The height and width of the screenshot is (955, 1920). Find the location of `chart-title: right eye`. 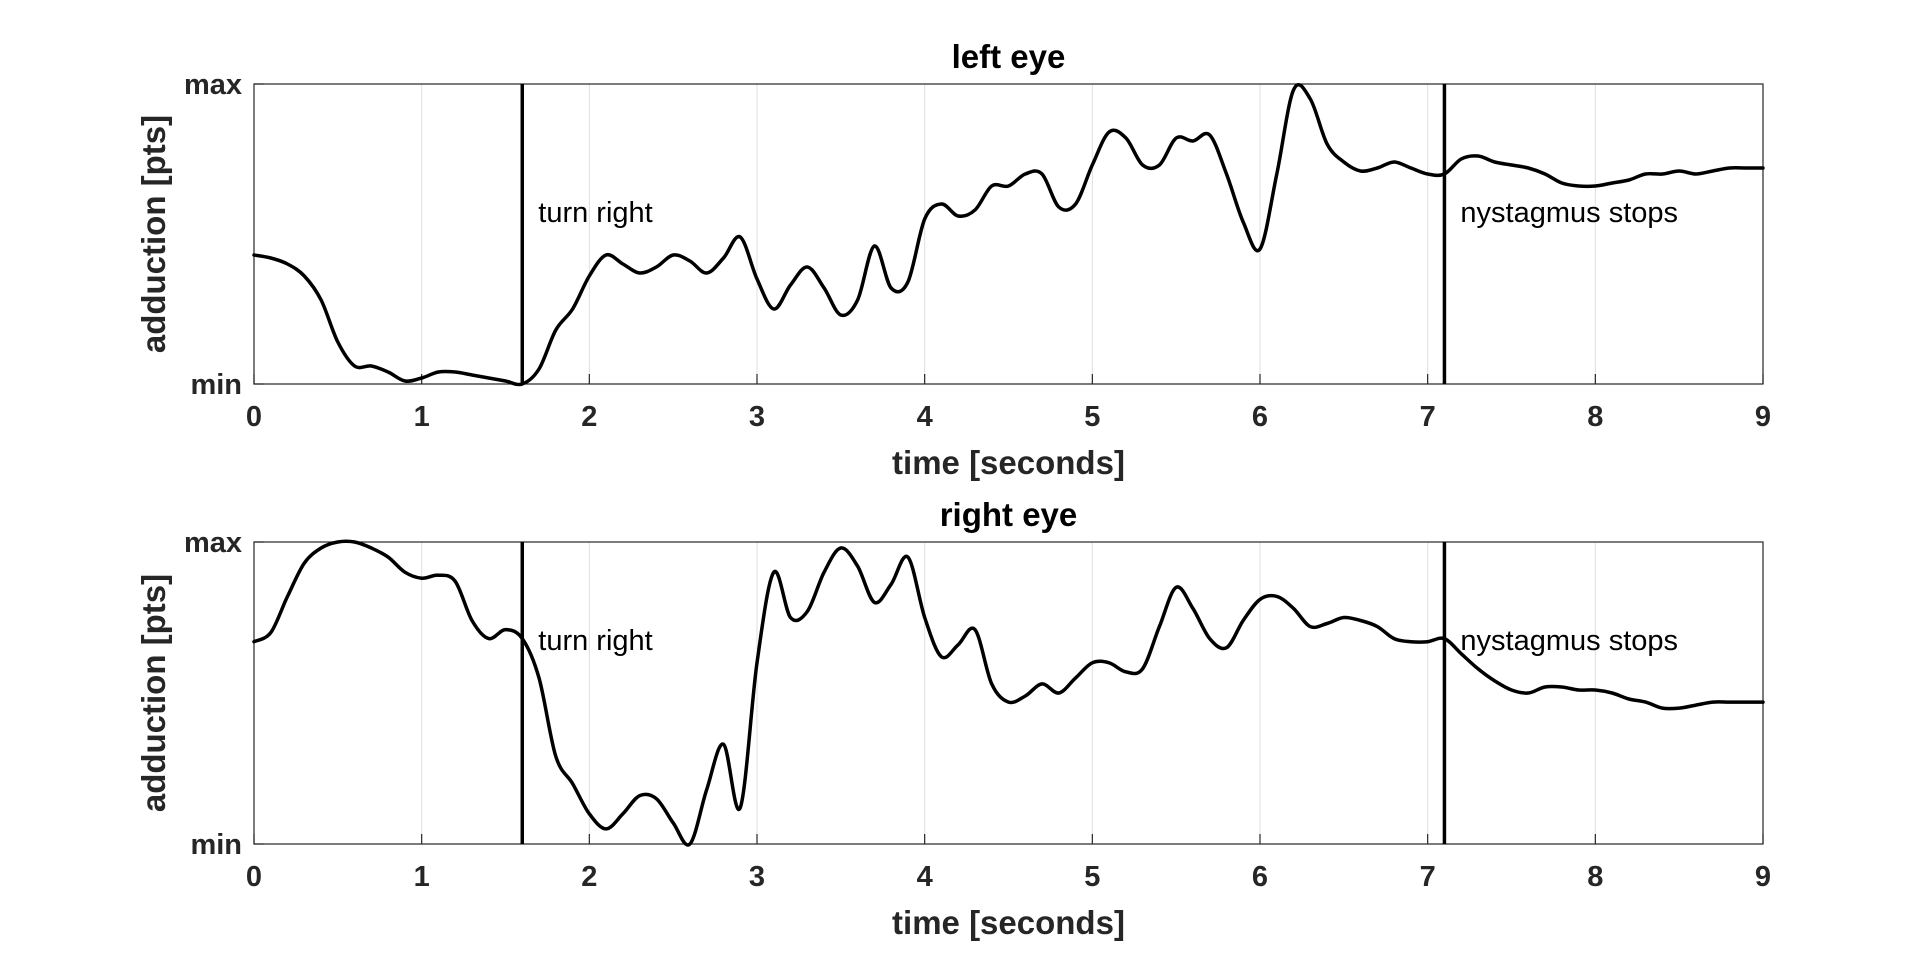

chart-title: right eye is located at coordinates (1009, 514).